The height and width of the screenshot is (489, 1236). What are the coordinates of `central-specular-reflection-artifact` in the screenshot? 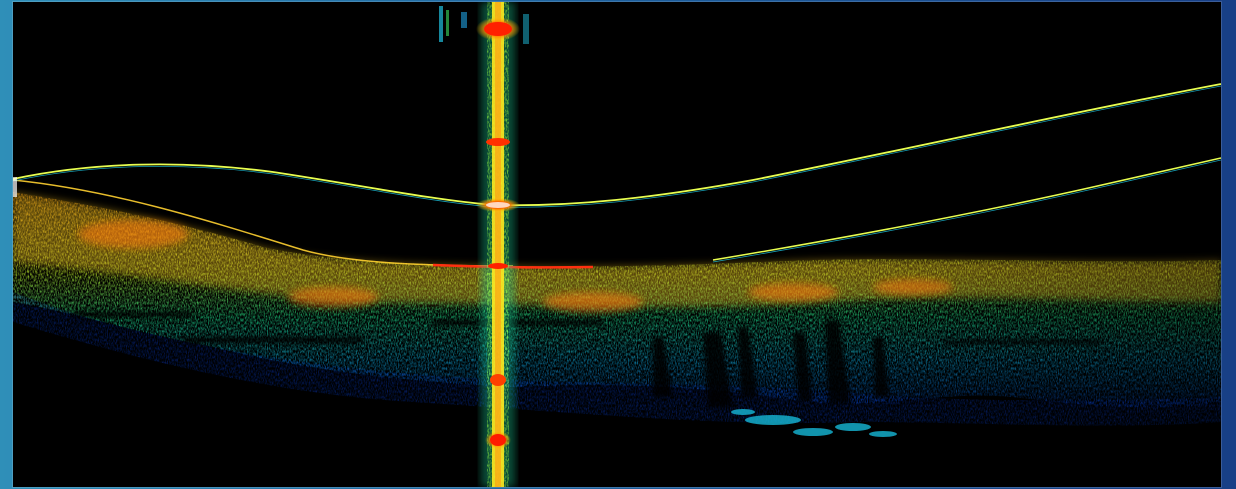 It's located at (484, 244).